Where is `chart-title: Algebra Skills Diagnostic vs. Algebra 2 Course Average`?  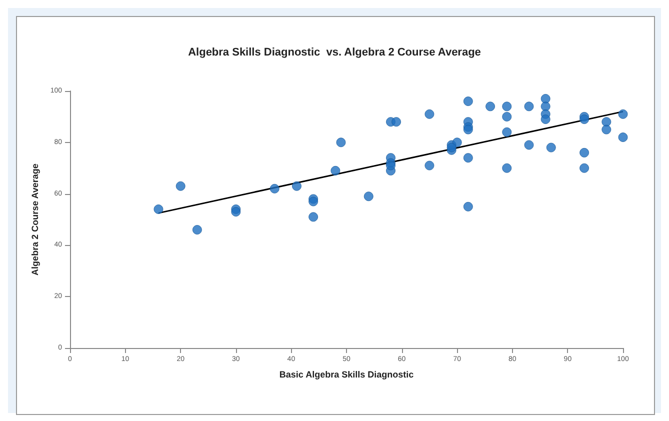
chart-title: Algebra Skills Diagnostic vs. Algebra 2 Course Average is located at coordinates (334, 52).